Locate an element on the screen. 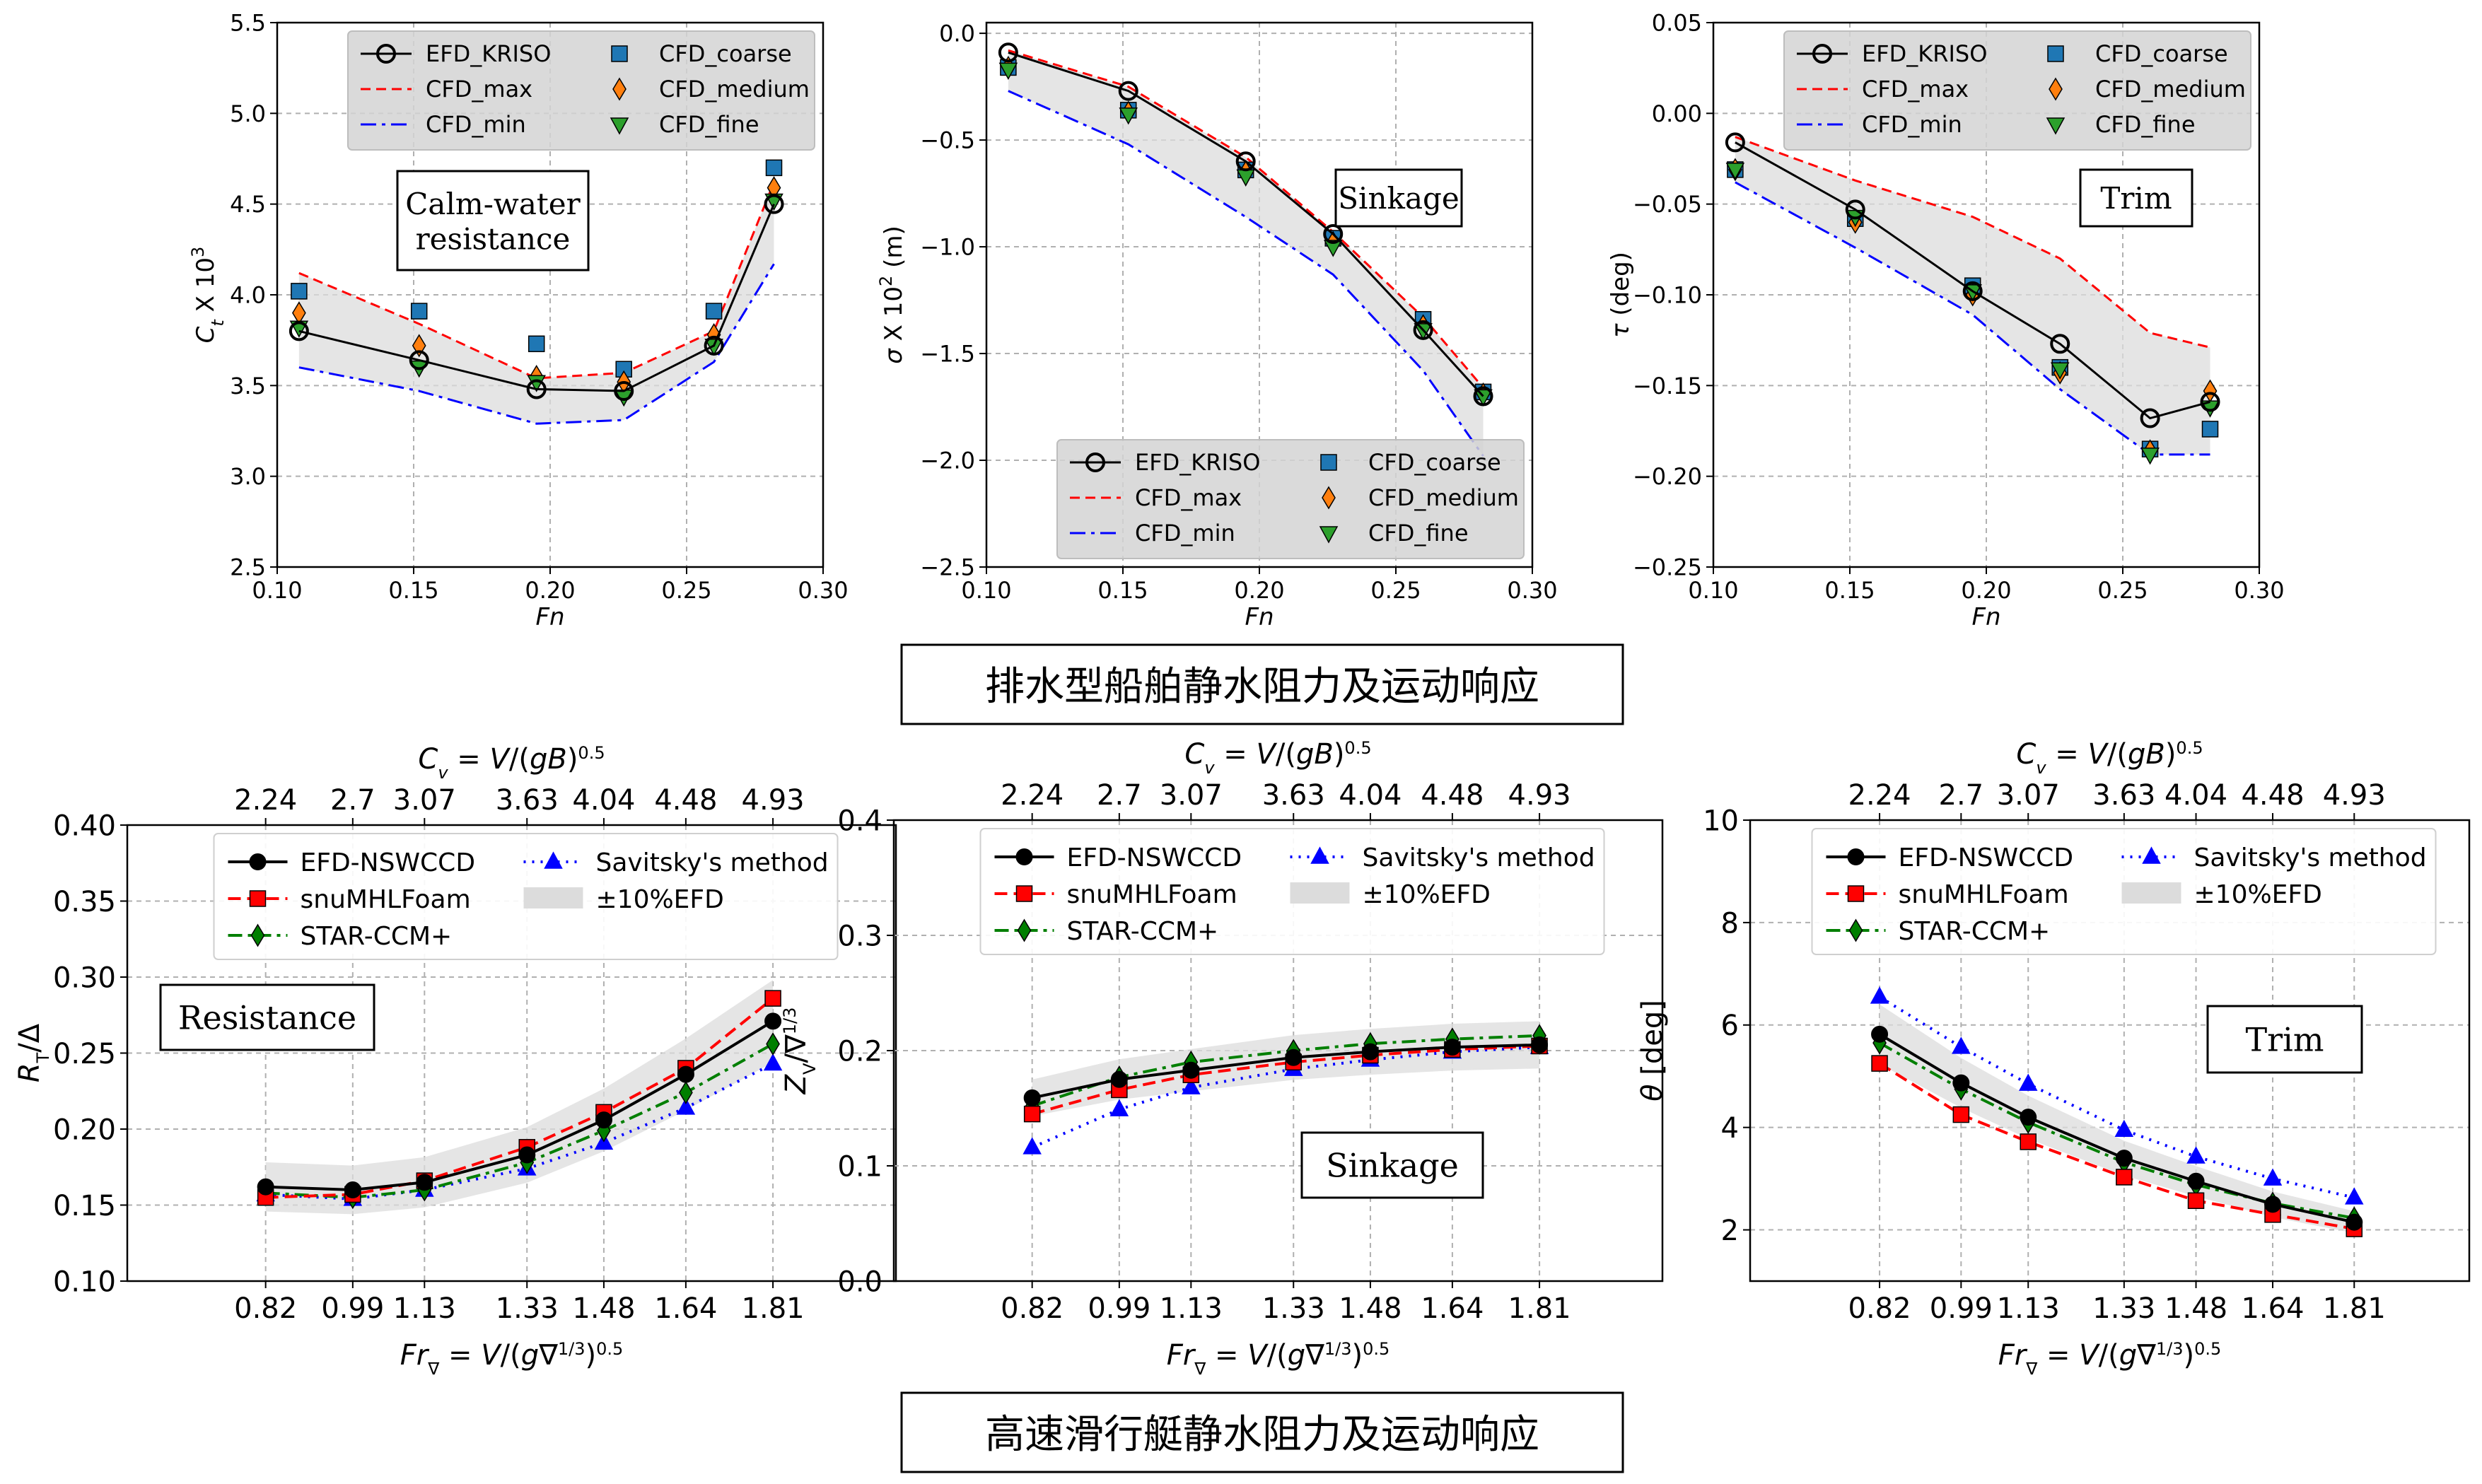 This screenshot has height=1484, width=2482. x-tick-label: 1.81 is located at coordinates (774, 1308).